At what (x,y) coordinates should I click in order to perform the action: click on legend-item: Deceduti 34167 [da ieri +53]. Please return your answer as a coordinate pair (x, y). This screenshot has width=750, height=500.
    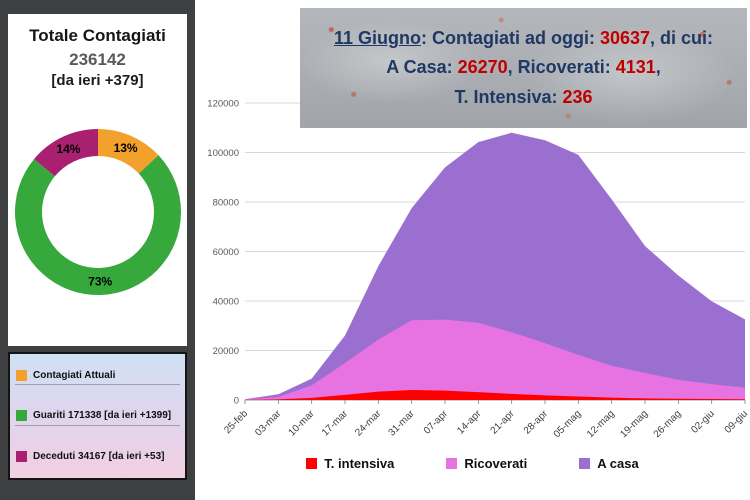
    Looking at the image, I should click on (97, 457).